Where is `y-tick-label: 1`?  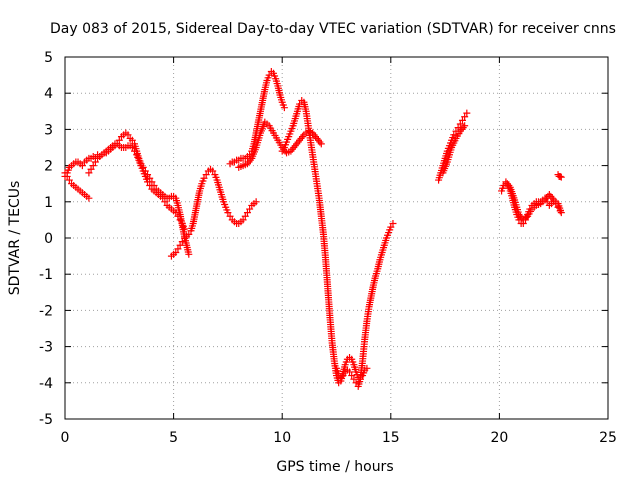 y-tick-label: 1 is located at coordinates (48, 203).